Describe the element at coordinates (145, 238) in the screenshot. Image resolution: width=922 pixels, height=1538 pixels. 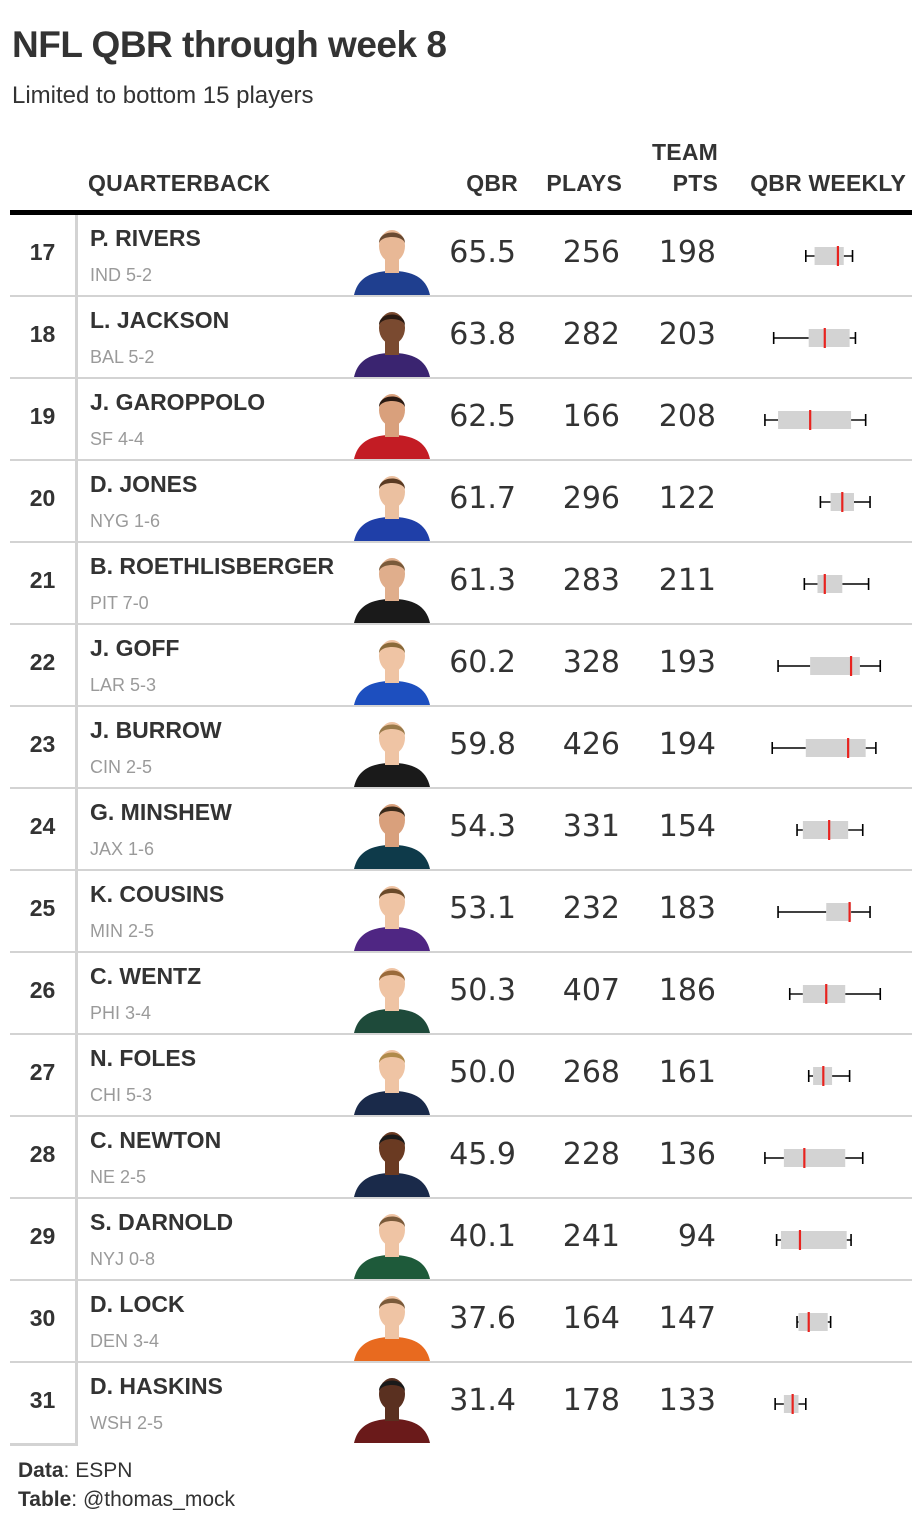
I see `player-name: P. RIVERS` at that location.